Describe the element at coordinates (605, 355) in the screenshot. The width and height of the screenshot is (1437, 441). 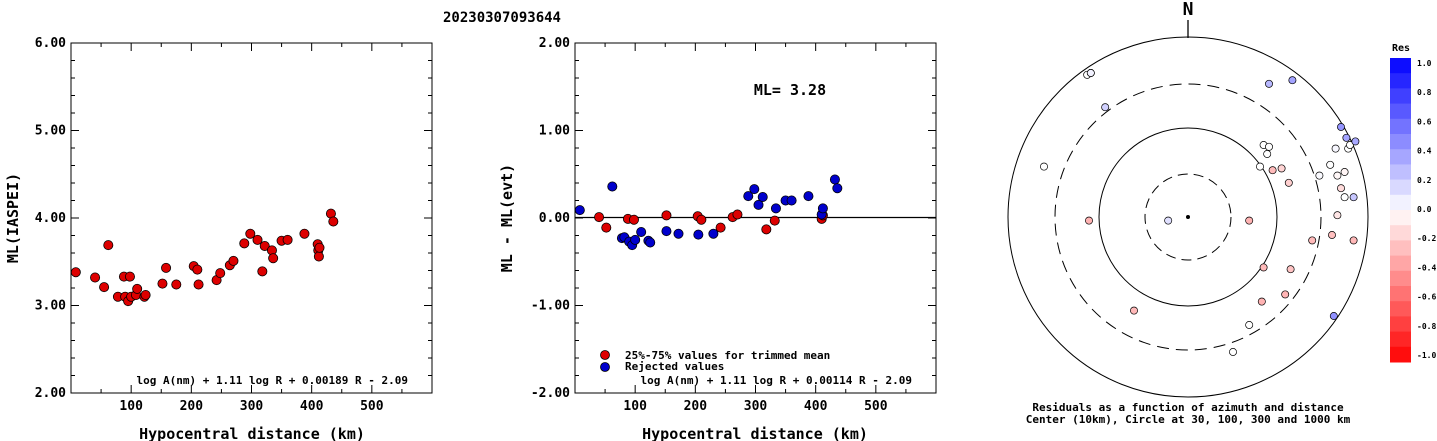
I see `legend-marker-trimmed` at that location.